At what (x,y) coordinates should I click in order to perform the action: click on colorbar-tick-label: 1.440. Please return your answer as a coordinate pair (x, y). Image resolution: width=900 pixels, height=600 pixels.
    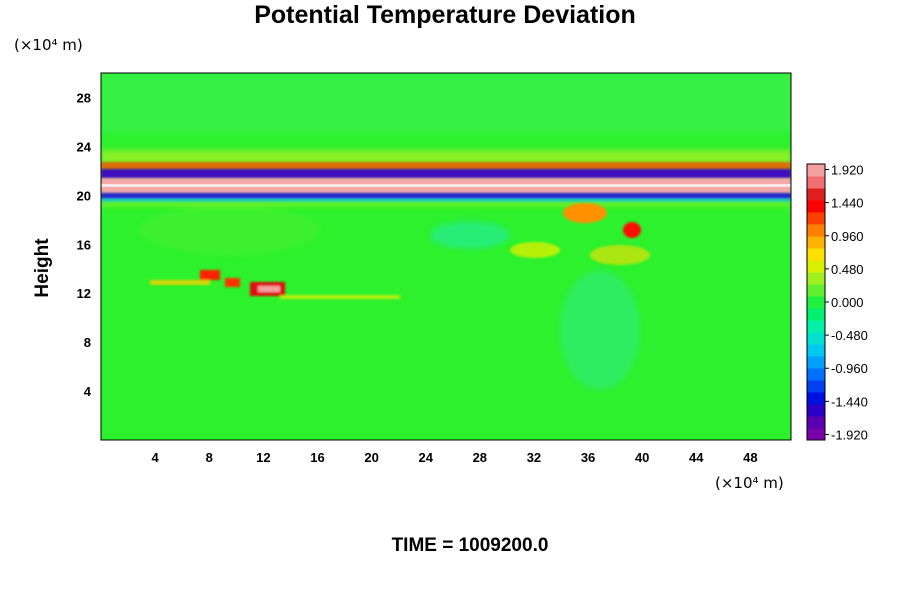
    Looking at the image, I should click on (847, 203).